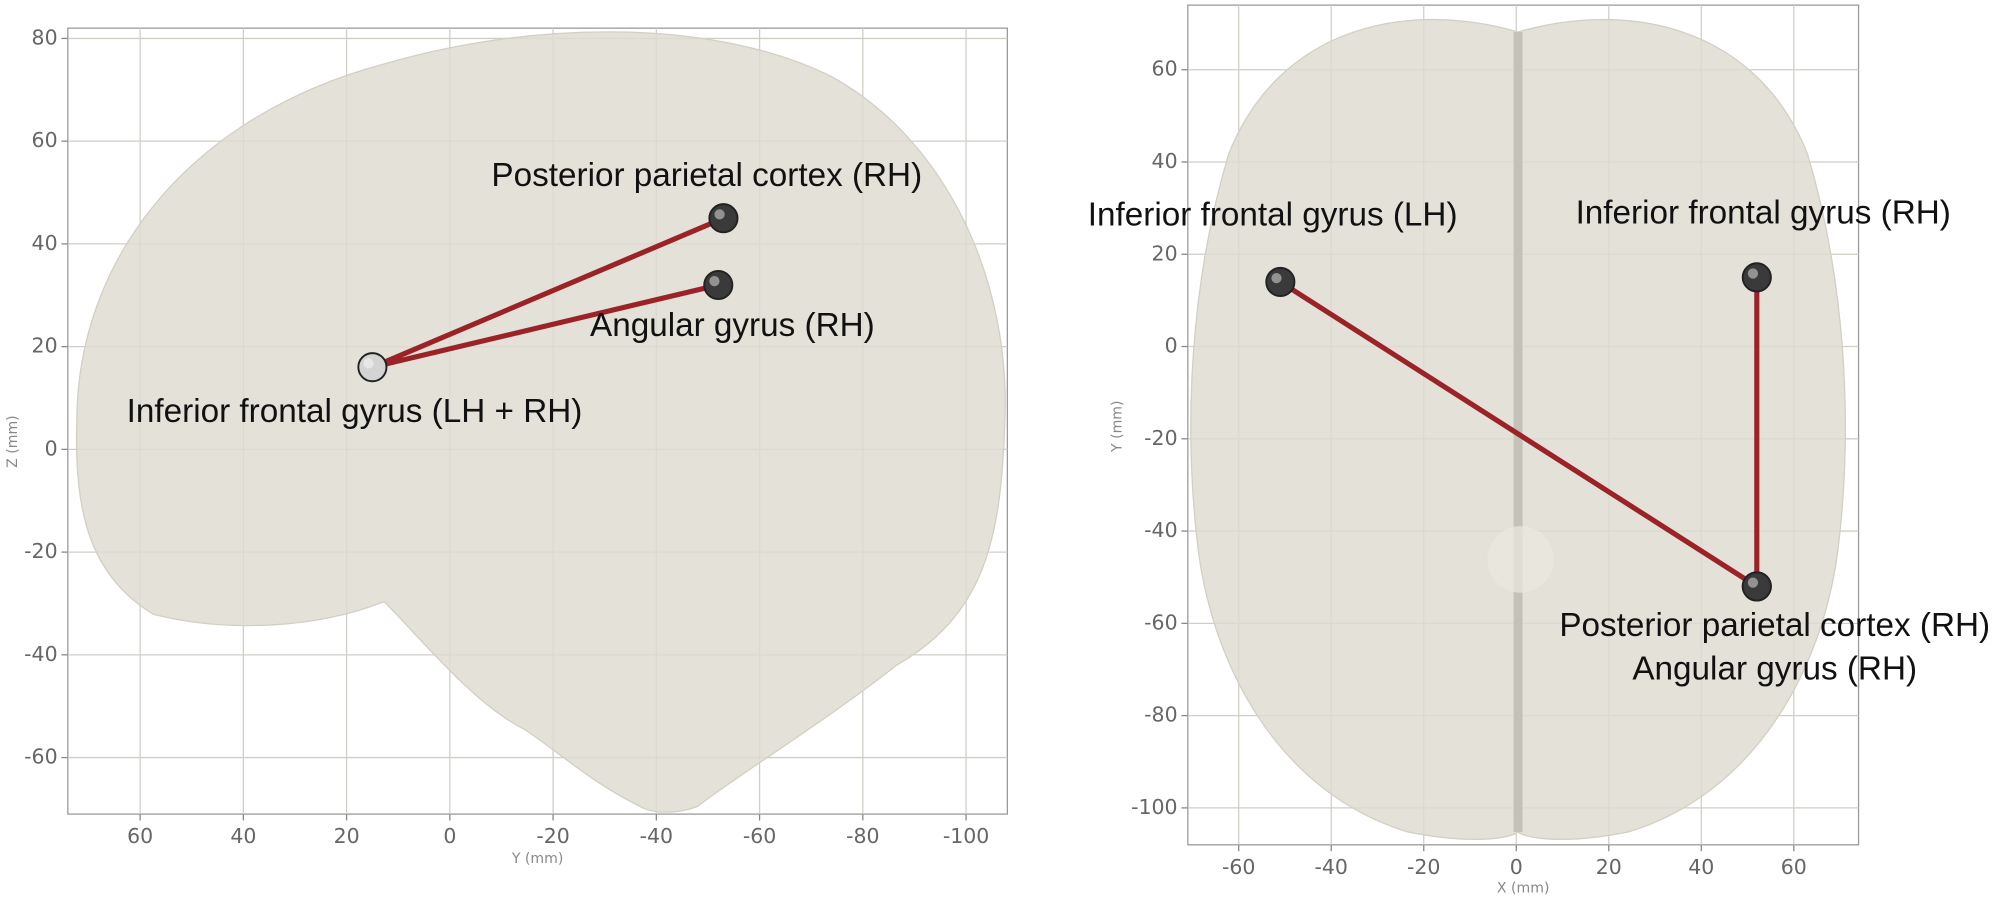 This screenshot has height=904, width=2007. I want to click on y-tick-label: -100, so click(1154, 807).